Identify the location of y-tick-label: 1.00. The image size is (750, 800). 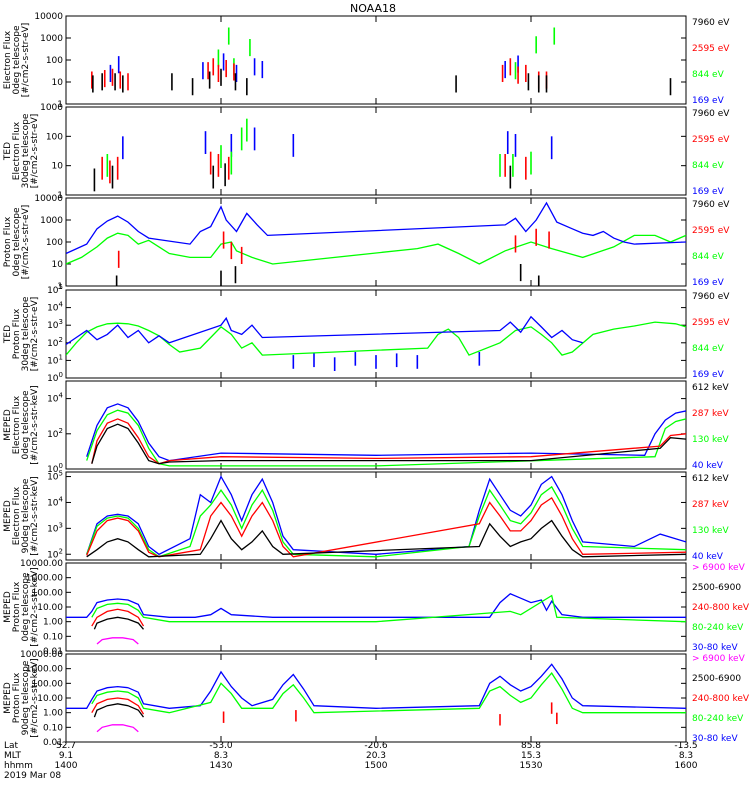
(53, 623).